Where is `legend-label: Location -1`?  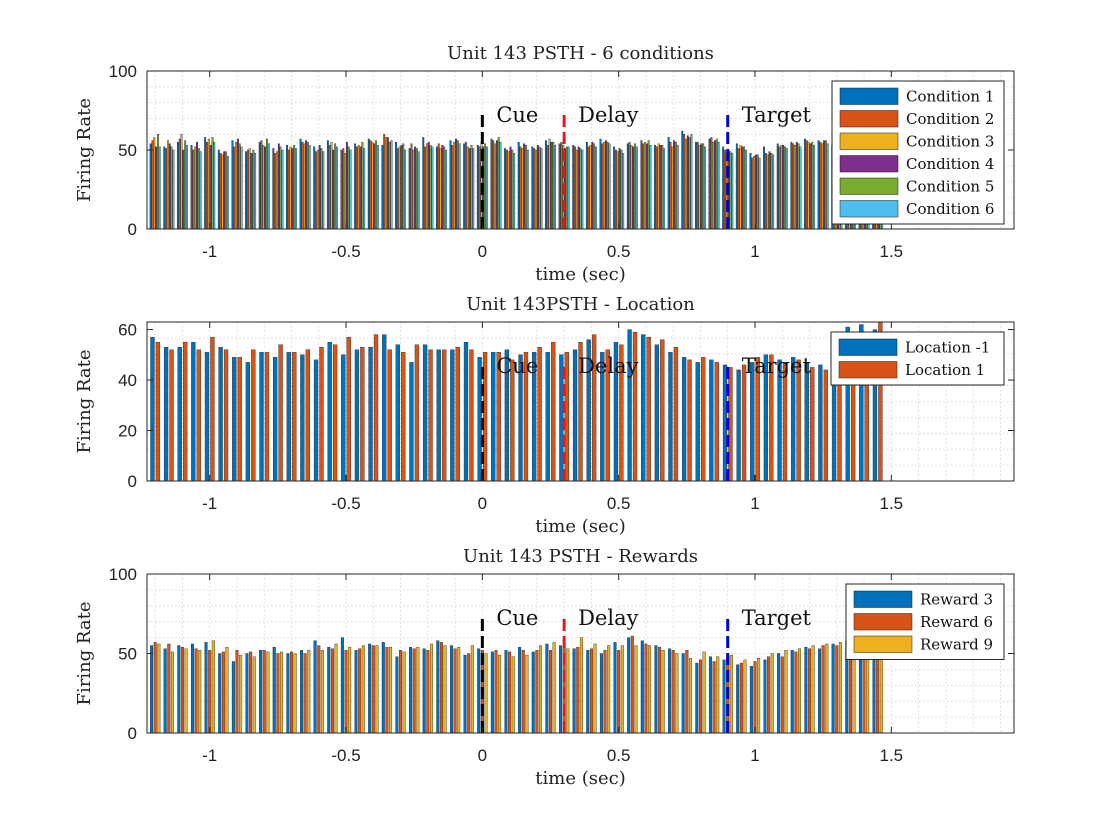 legend-label: Location -1 is located at coordinates (947, 348).